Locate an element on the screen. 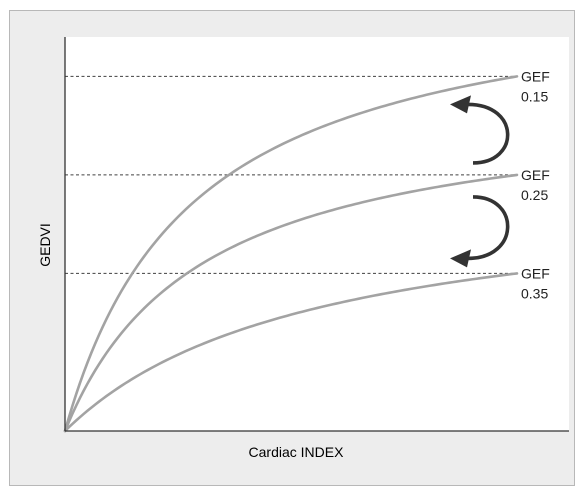 This screenshot has height=488, width=587. curve-label-value-2: 0.25 is located at coordinates (534, 195).